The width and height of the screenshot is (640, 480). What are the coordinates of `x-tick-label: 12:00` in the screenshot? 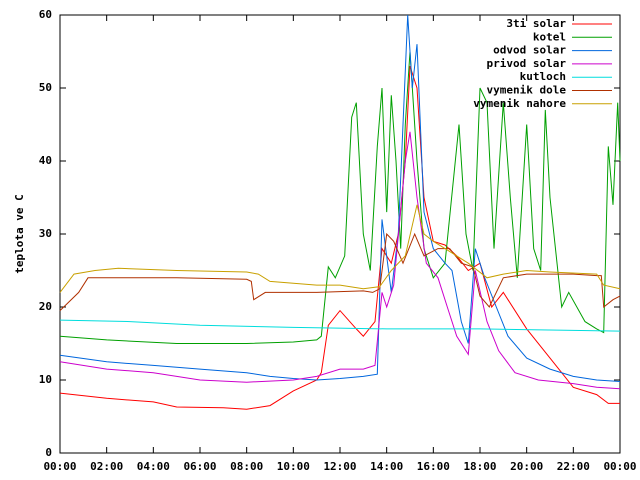 It's located at (339, 466).